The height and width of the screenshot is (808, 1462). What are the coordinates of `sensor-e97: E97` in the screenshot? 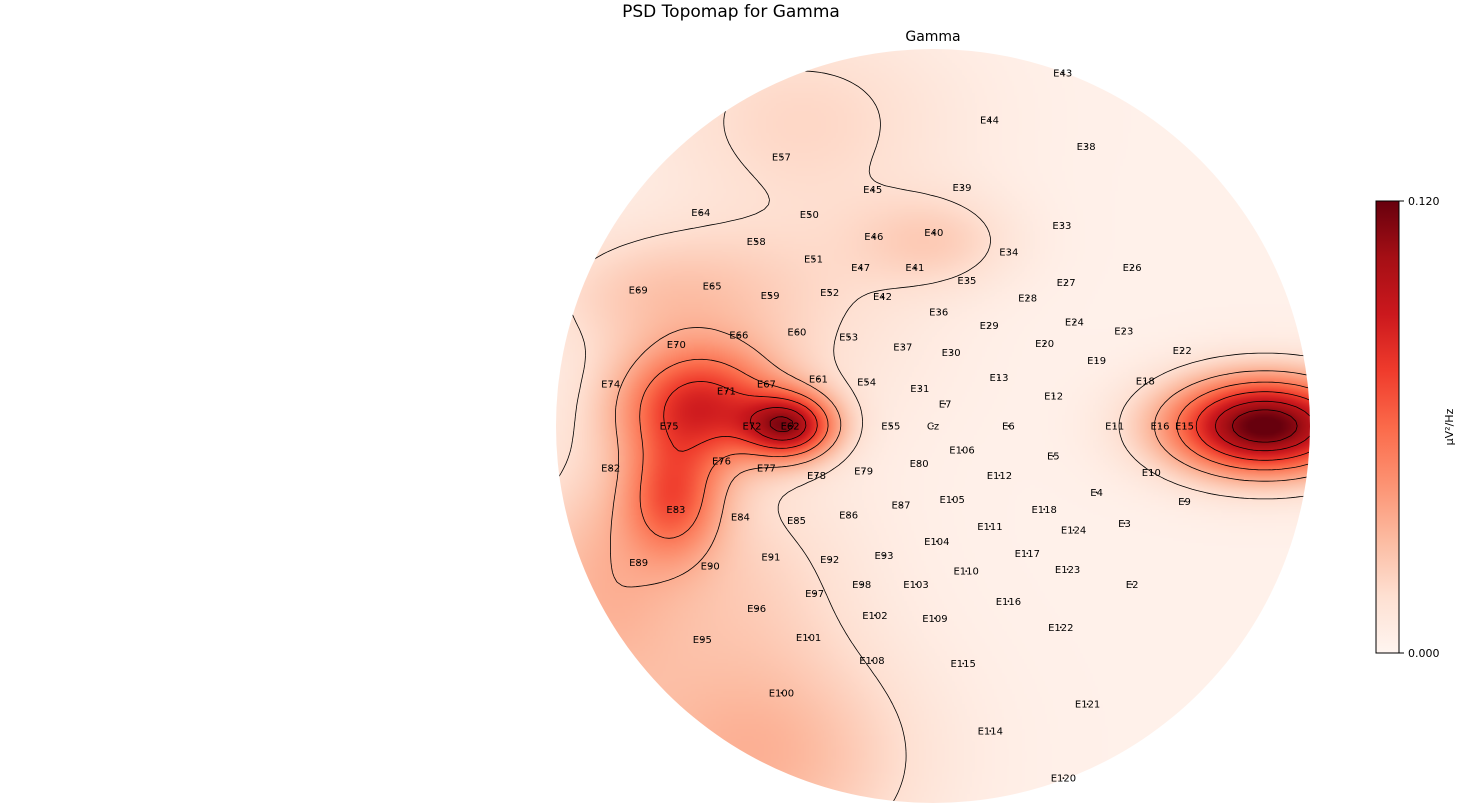 It's located at (814, 594).